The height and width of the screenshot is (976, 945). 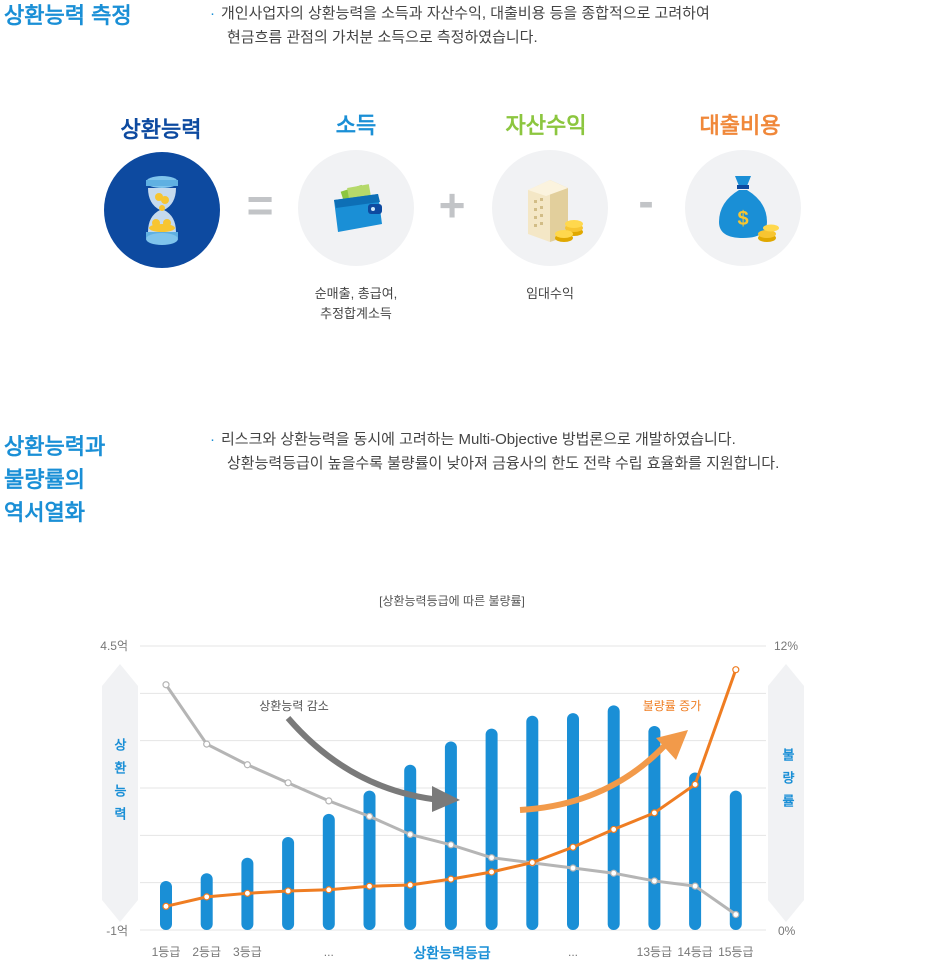 What do you see at coordinates (786, 646) in the screenshot?
I see `right-axis-top-label: 12%` at bounding box center [786, 646].